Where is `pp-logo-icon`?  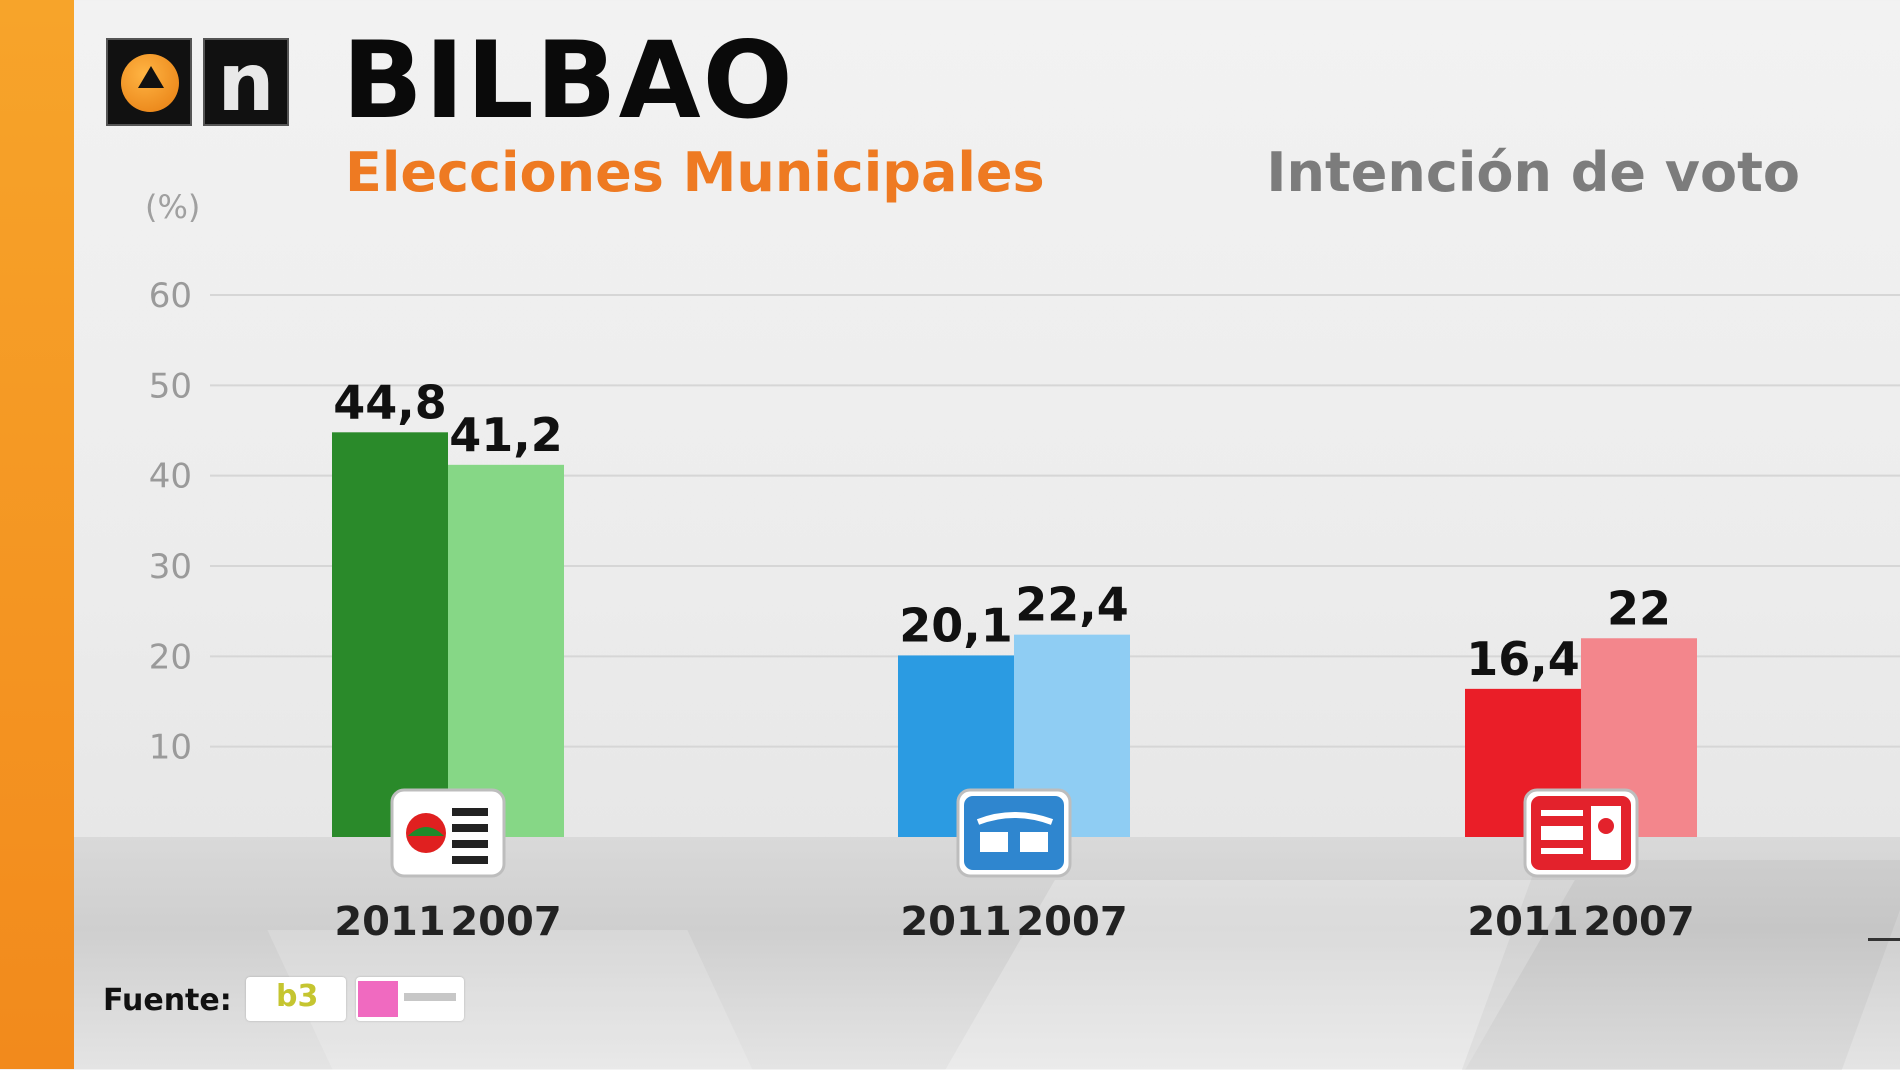
pp-logo-icon is located at coordinates (1014, 833).